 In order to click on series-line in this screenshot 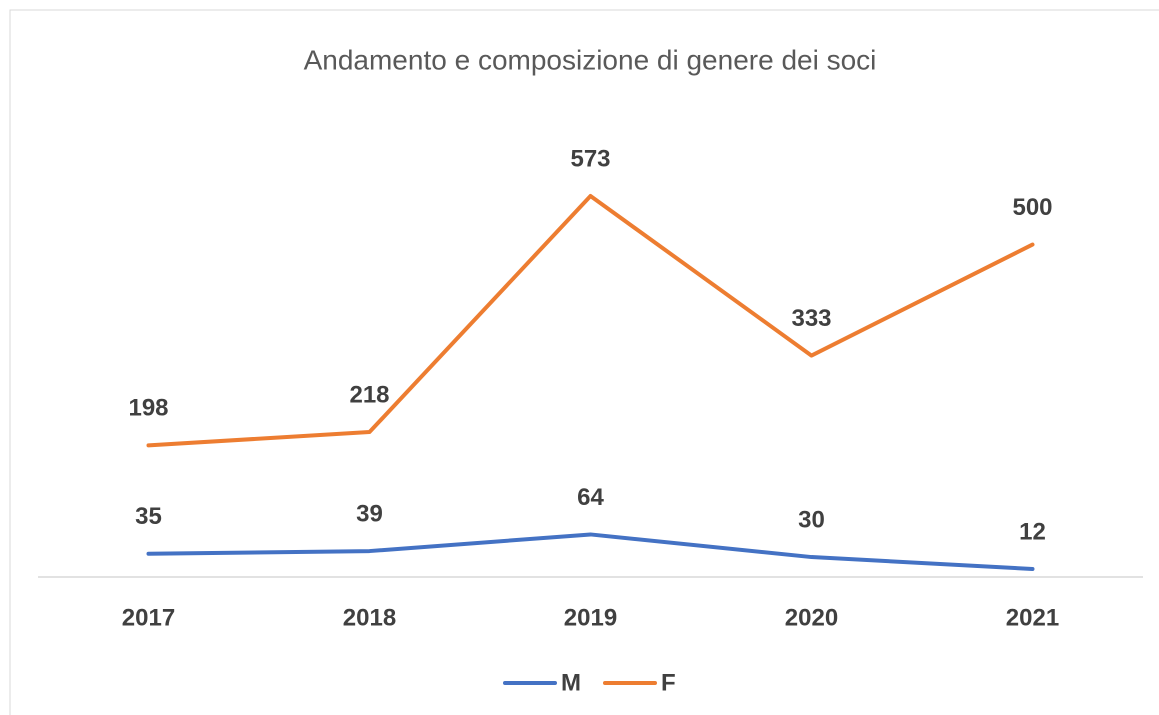, I will do `click(590, 552)`.